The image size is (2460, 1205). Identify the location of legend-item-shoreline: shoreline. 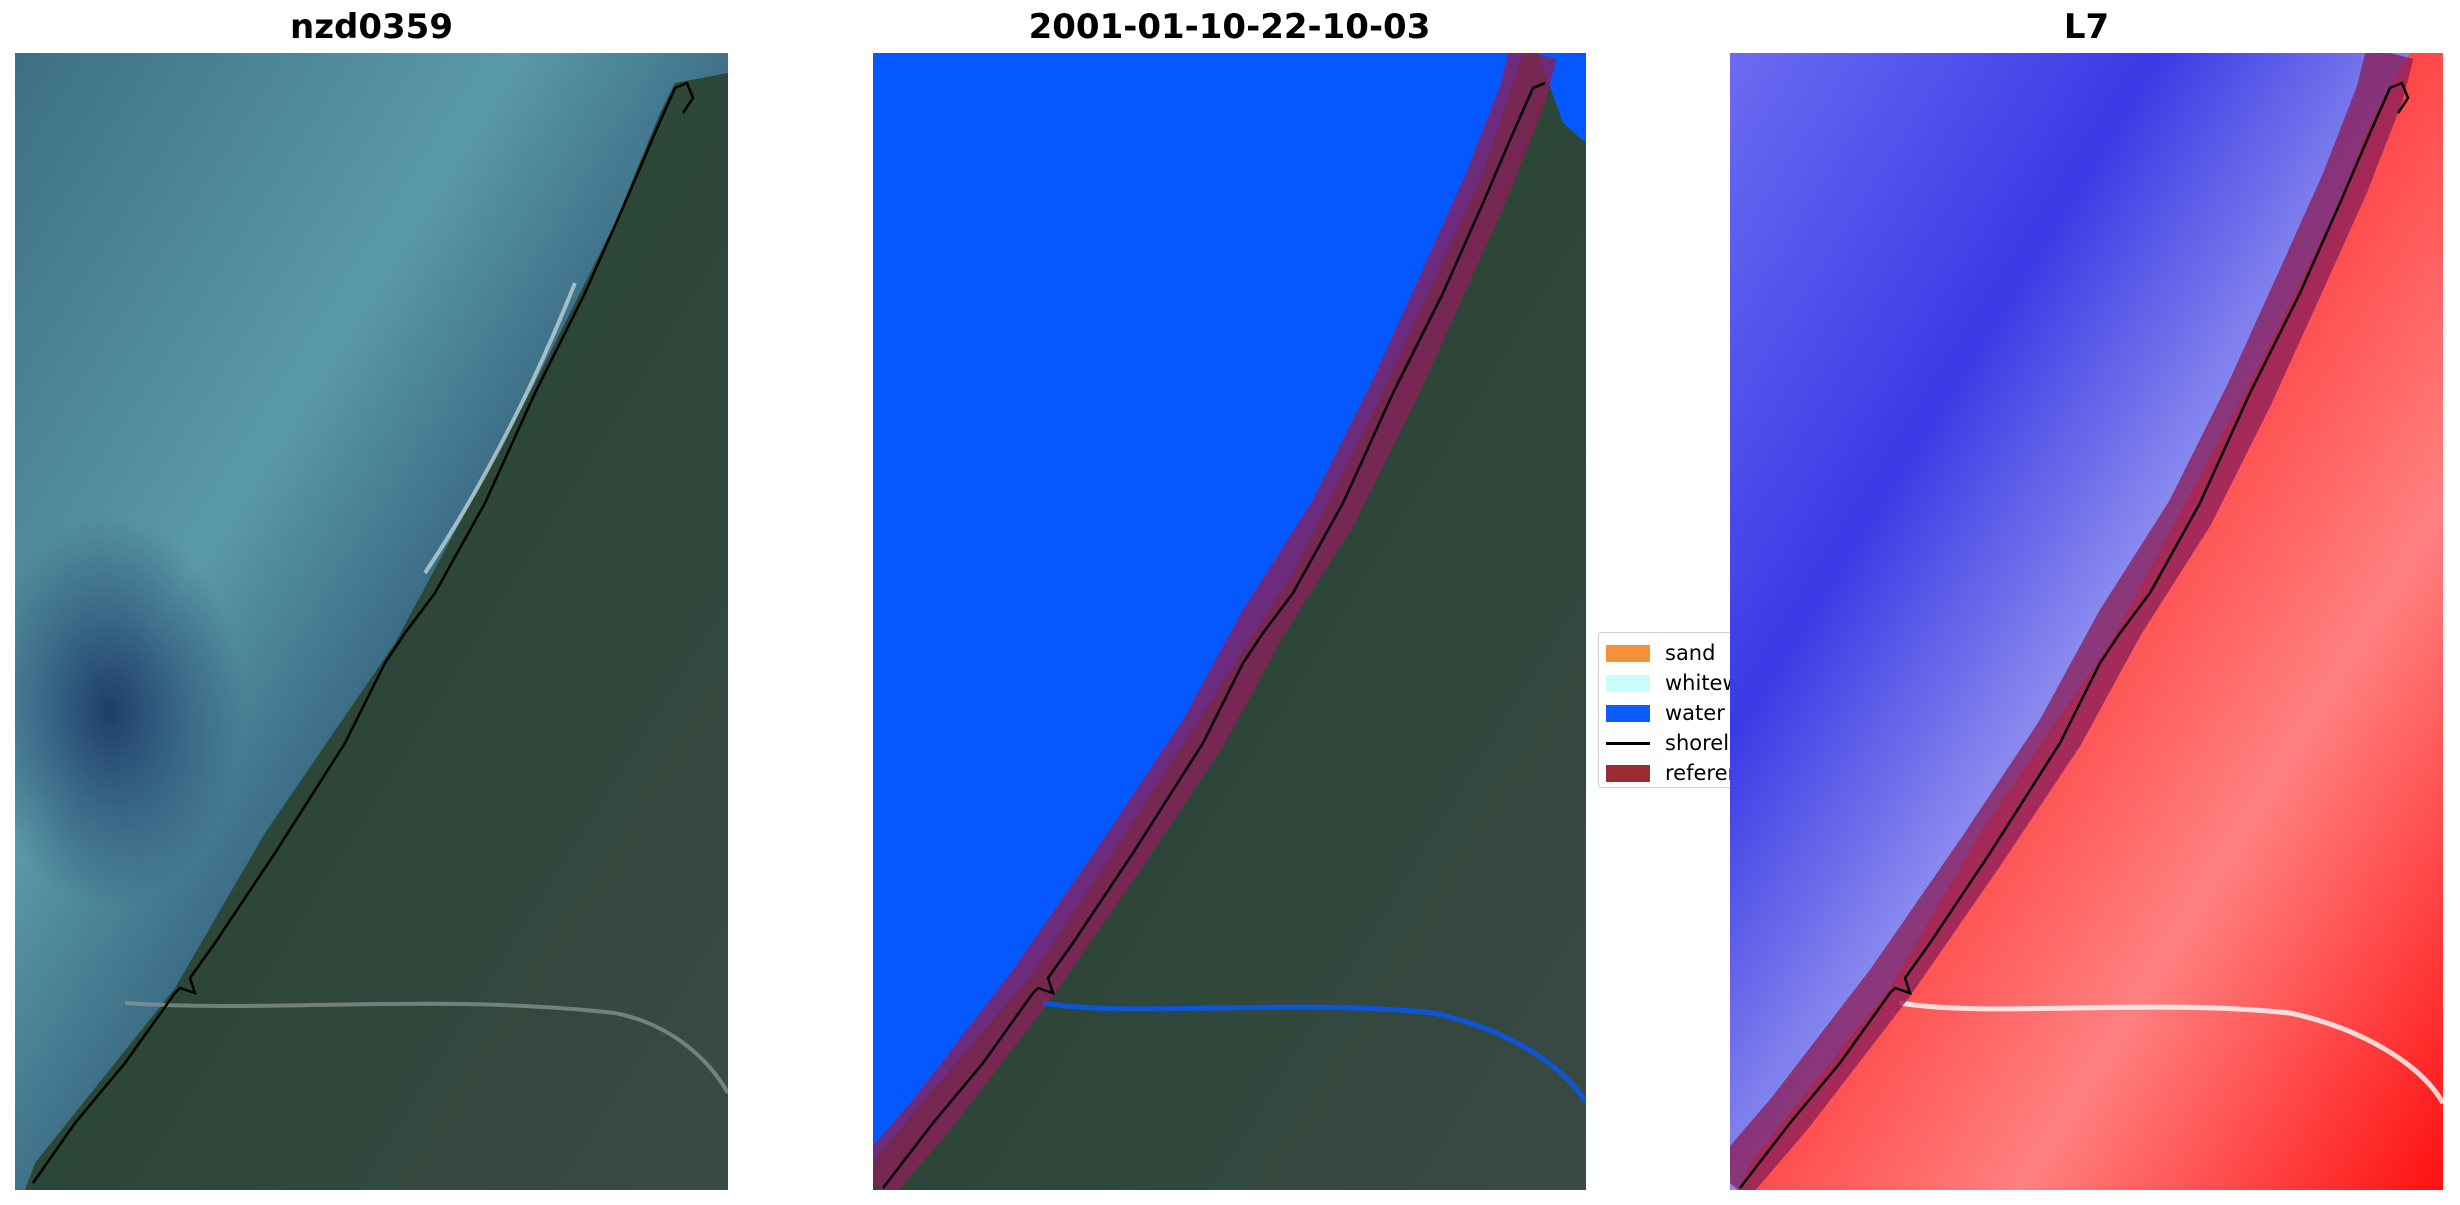
(1664, 743).